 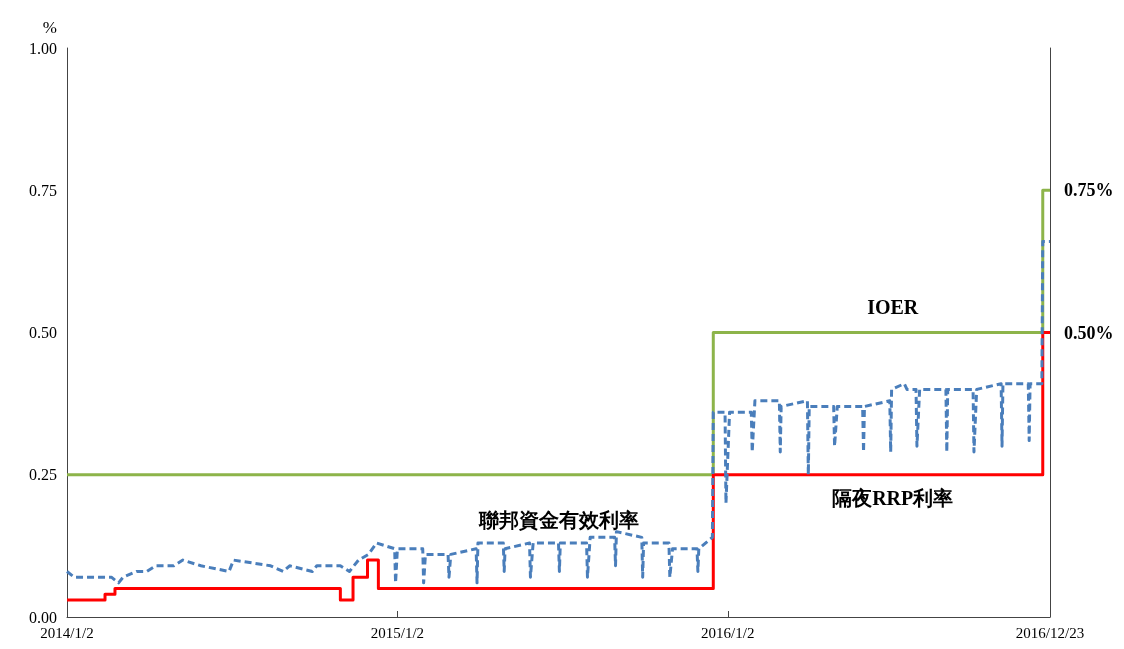 I want to click on x-tick-label: 2014/1/2, so click(x=67, y=632).